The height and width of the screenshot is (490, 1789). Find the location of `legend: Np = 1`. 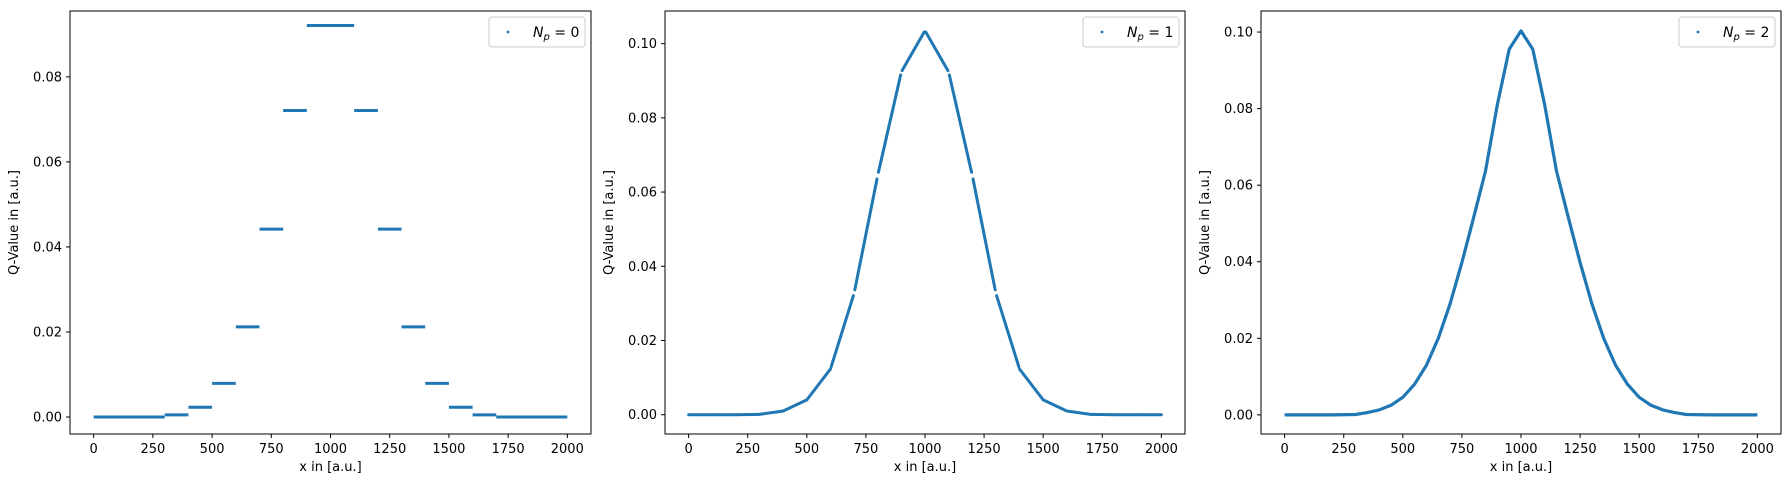

legend: Np = 1 is located at coordinates (1131, 32).